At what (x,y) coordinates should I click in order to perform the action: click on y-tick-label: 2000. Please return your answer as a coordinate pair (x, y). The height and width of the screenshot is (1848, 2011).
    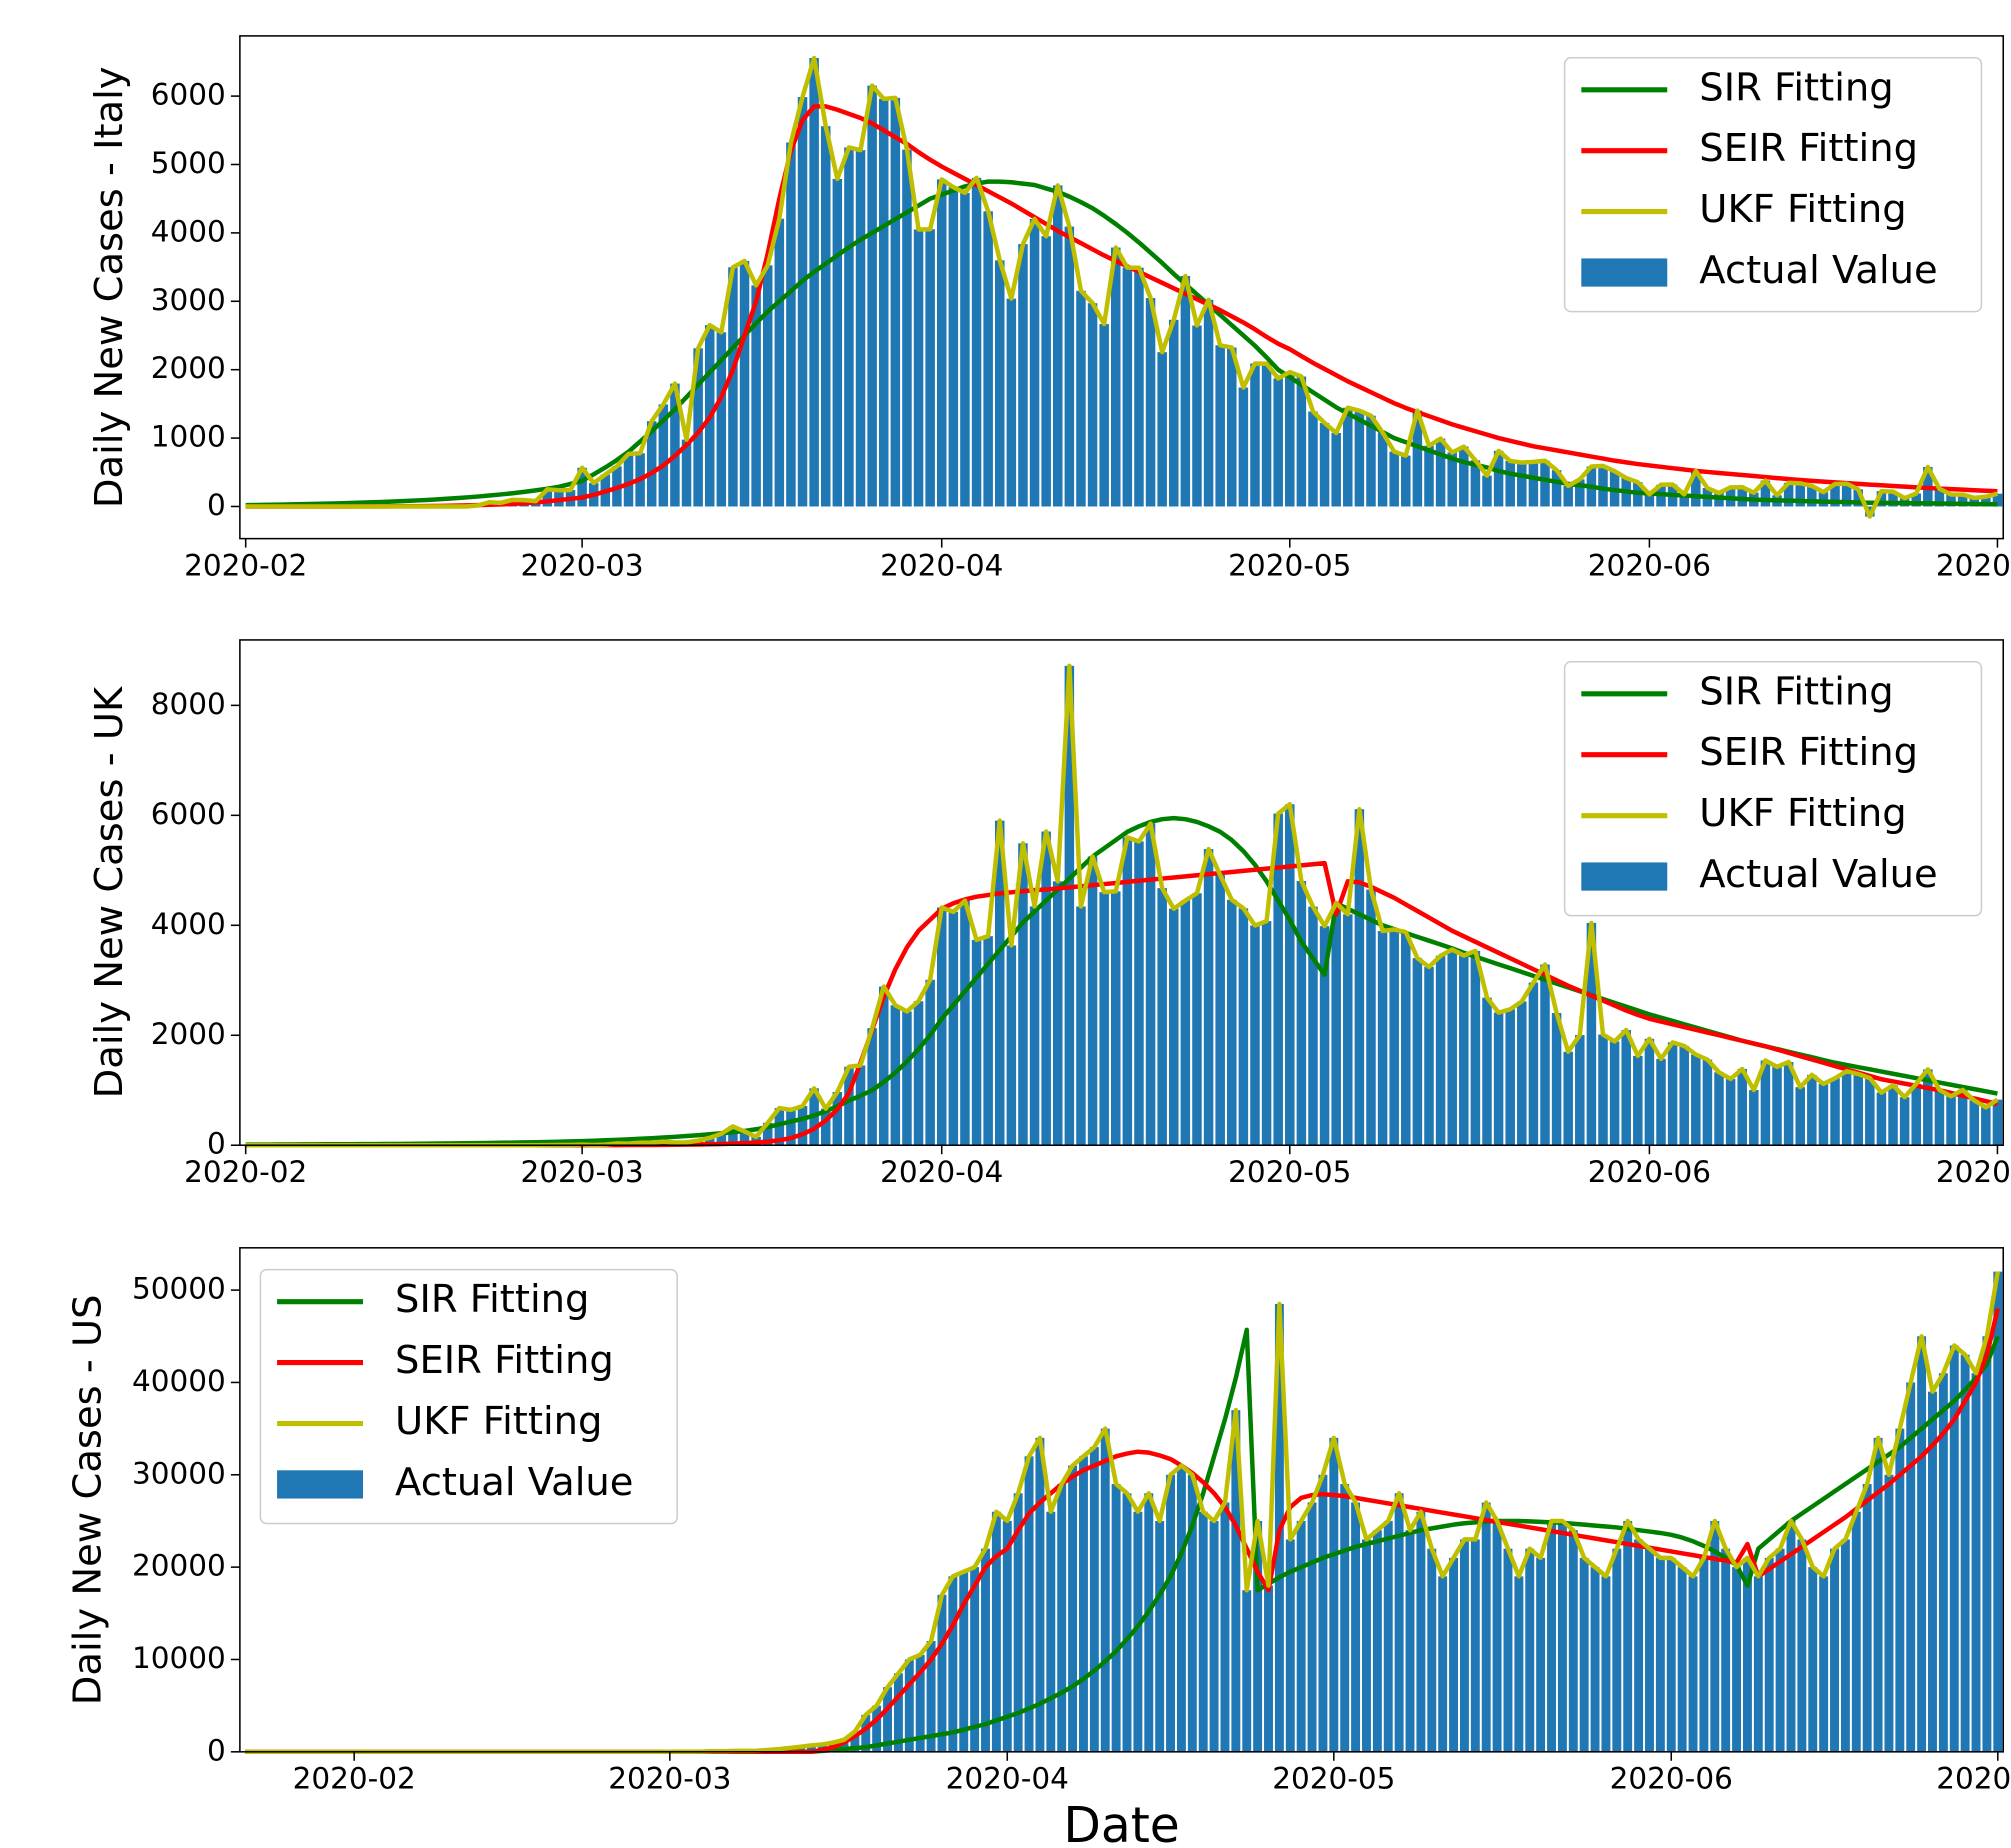
    Looking at the image, I should click on (188, 368).